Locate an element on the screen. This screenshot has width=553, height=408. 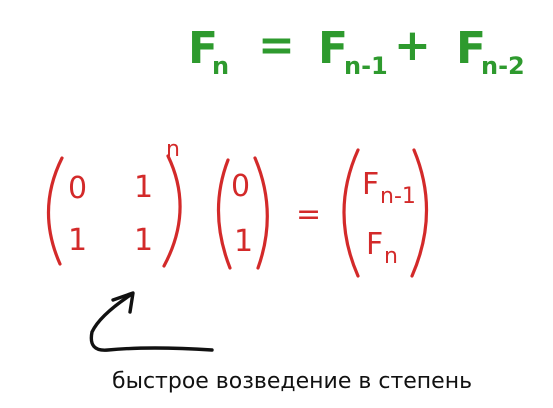
result-vector-bottom-letter: F is located at coordinates (374, 244).